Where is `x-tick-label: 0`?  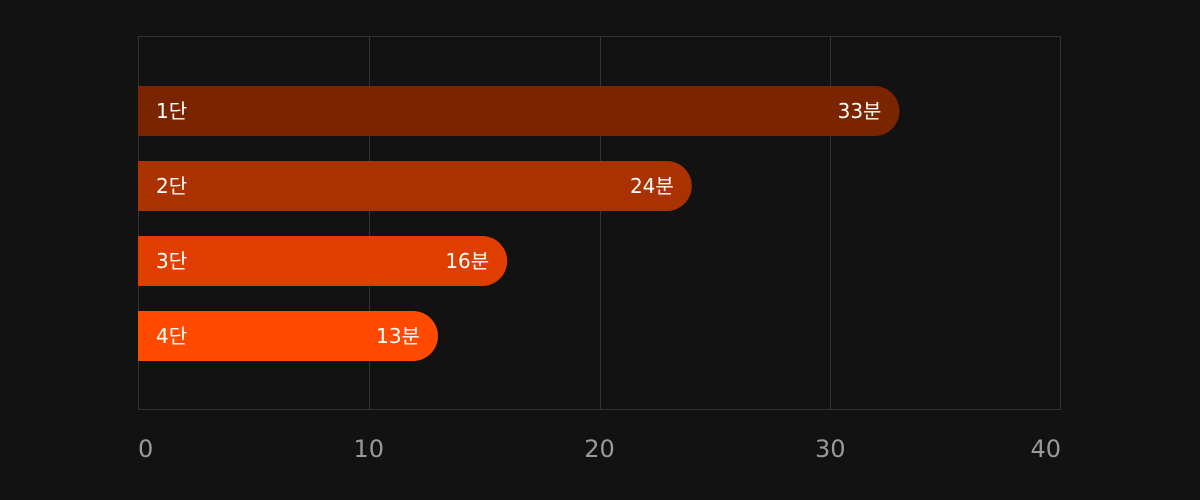
x-tick-label: 0 is located at coordinates (145, 449).